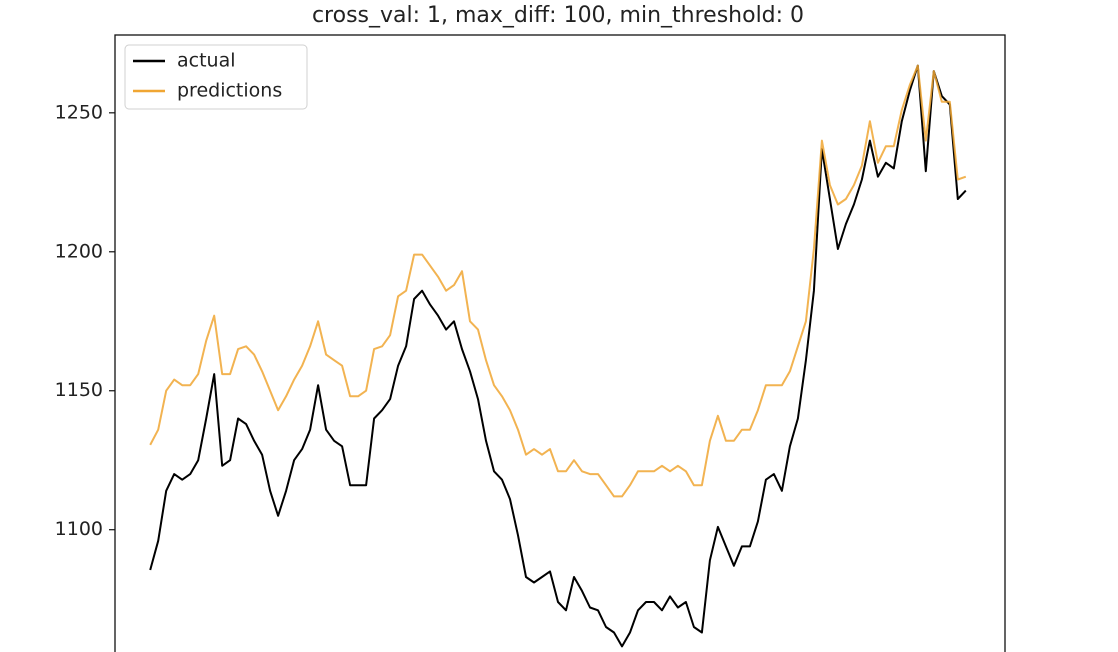 This screenshot has height=652, width=1118. I want to click on legend-label: actual, so click(206, 61).